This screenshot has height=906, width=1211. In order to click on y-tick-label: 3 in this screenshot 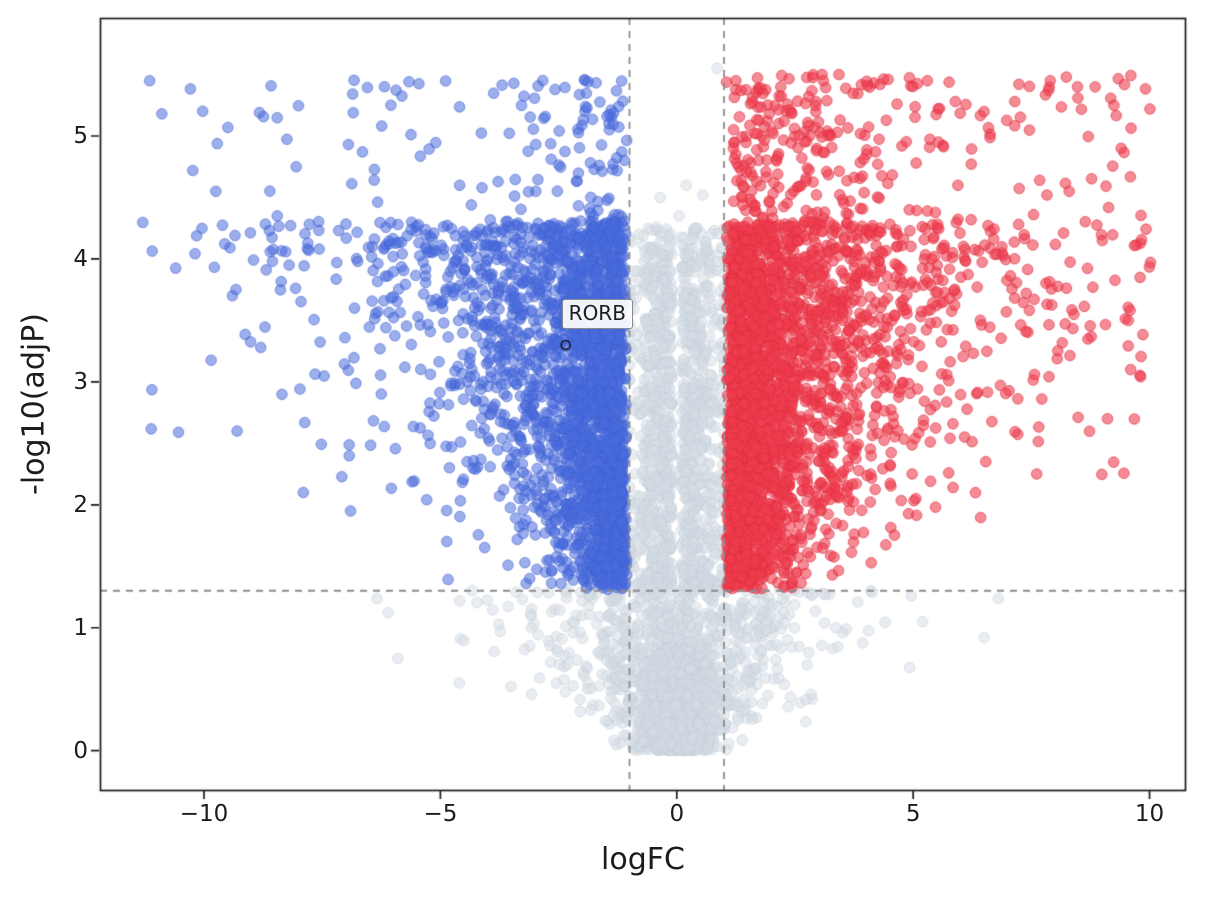, I will do `click(80, 381)`.